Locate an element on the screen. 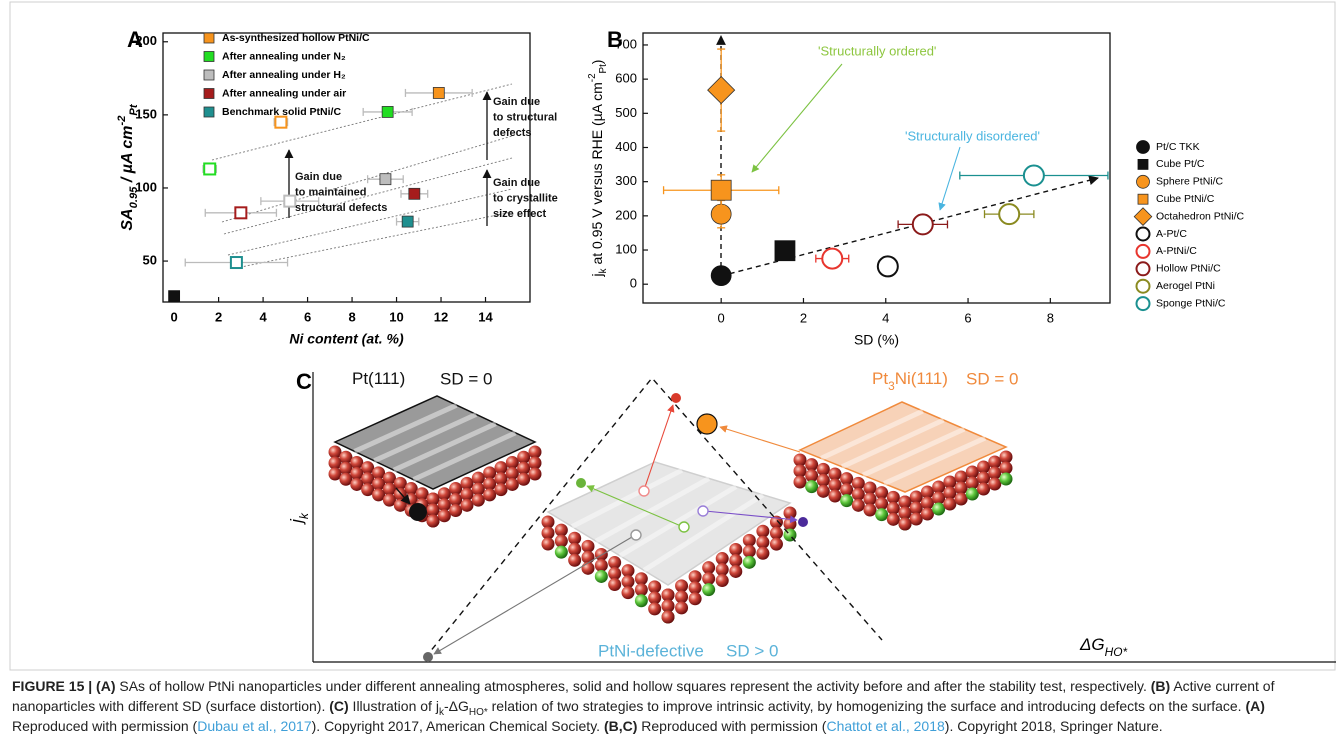 The image size is (1344, 754). y-tick-label: 100 is located at coordinates (146, 186).